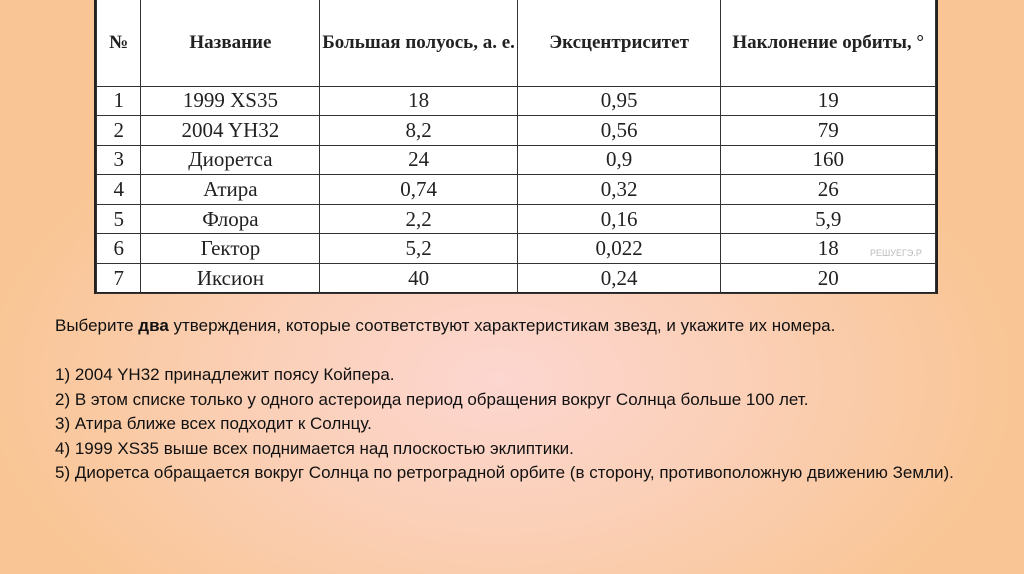 The height and width of the screenshot is (574, 1024). Describe the element at coordinates (118, 130) in the screenshot. I see `table-cell: 2` at that location.